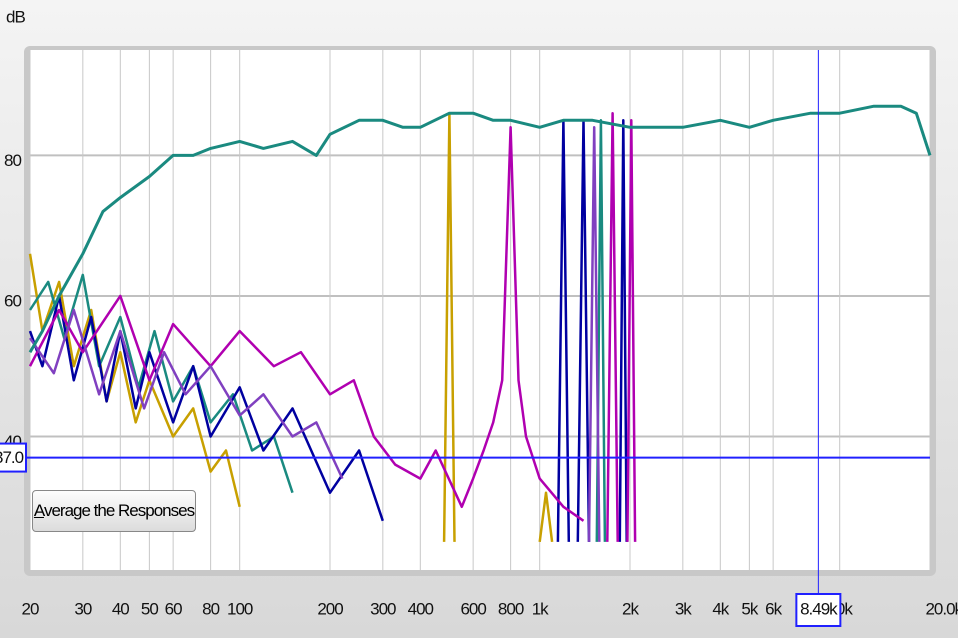 The height and width of the screenshot is (638, 958). I want to click on cursor-y-box, so click(13, 457).